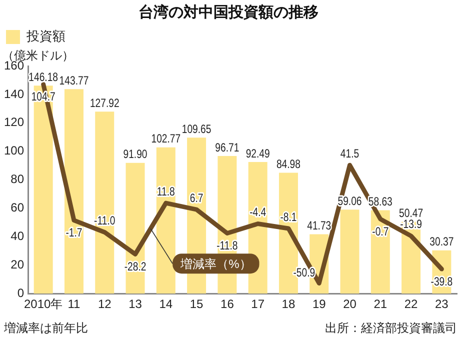  Describe the element at coordinates (105, 221) in the screenshot. I see `data-label: -11.0` at that location.